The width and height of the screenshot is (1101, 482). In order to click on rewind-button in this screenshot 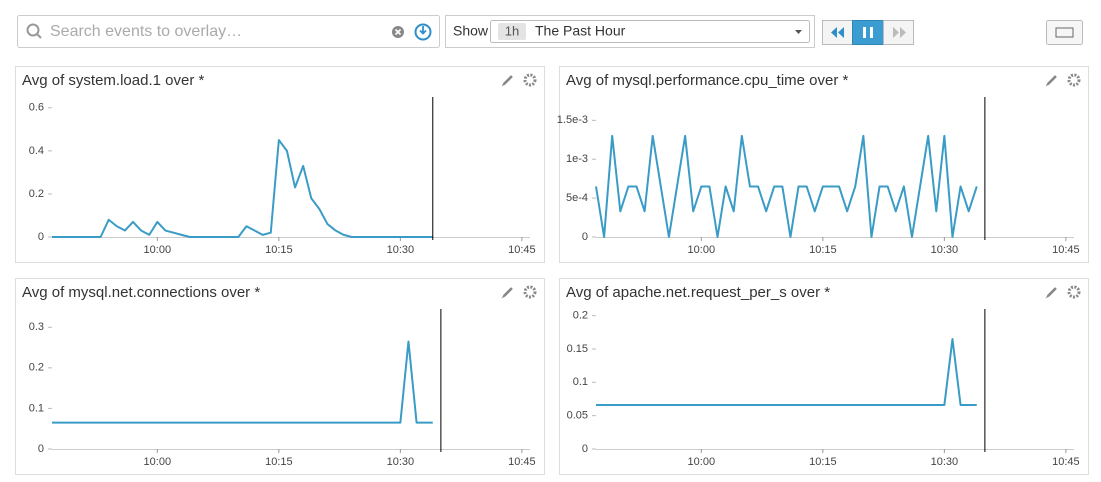, I will do `click(837, 32)`.